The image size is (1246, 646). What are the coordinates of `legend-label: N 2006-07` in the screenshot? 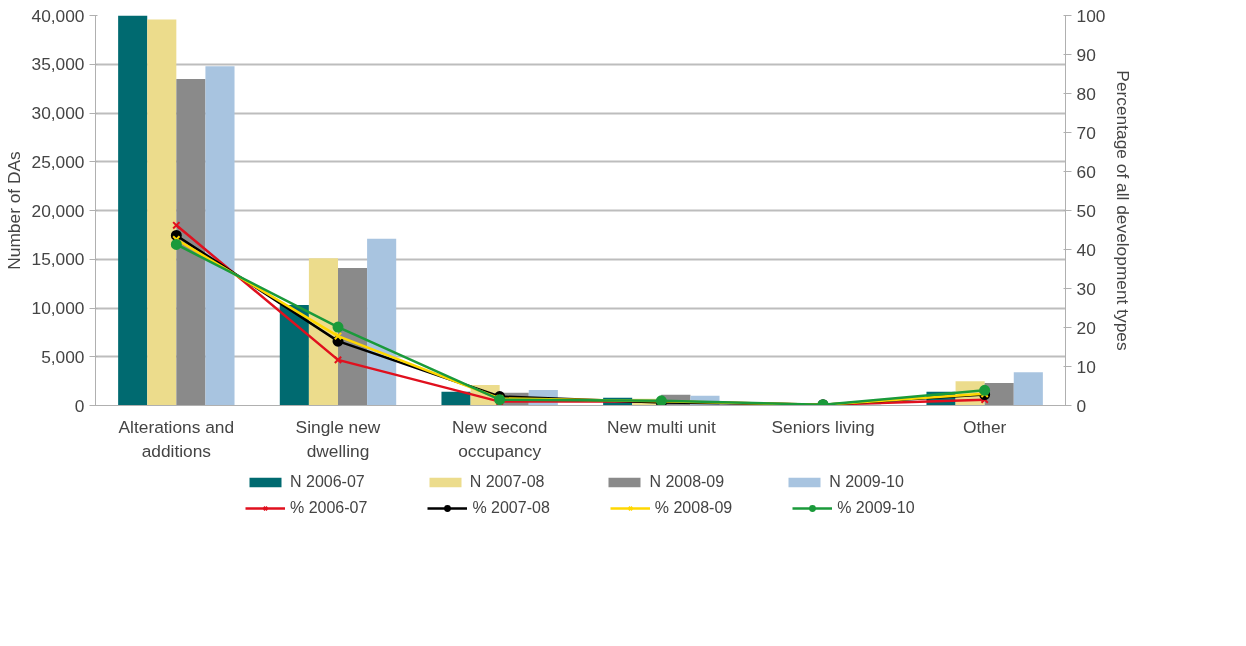 It's located at (327, 482).